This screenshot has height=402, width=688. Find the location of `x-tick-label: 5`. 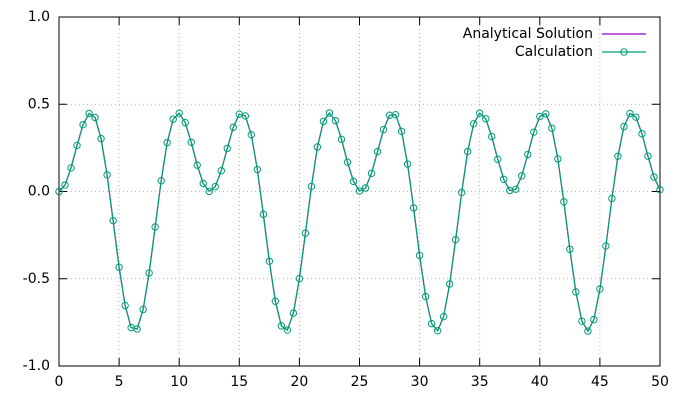

x-tick-label: 5 is located at coordinates (119, 382).